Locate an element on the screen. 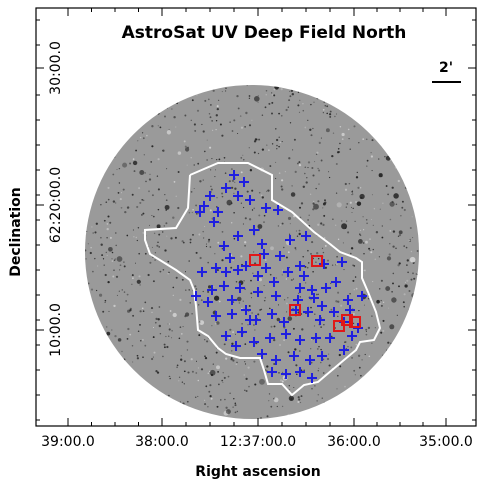 This screenshot has width=485, height=487. highlighted-source-marker is located at coordinates (355, 322).